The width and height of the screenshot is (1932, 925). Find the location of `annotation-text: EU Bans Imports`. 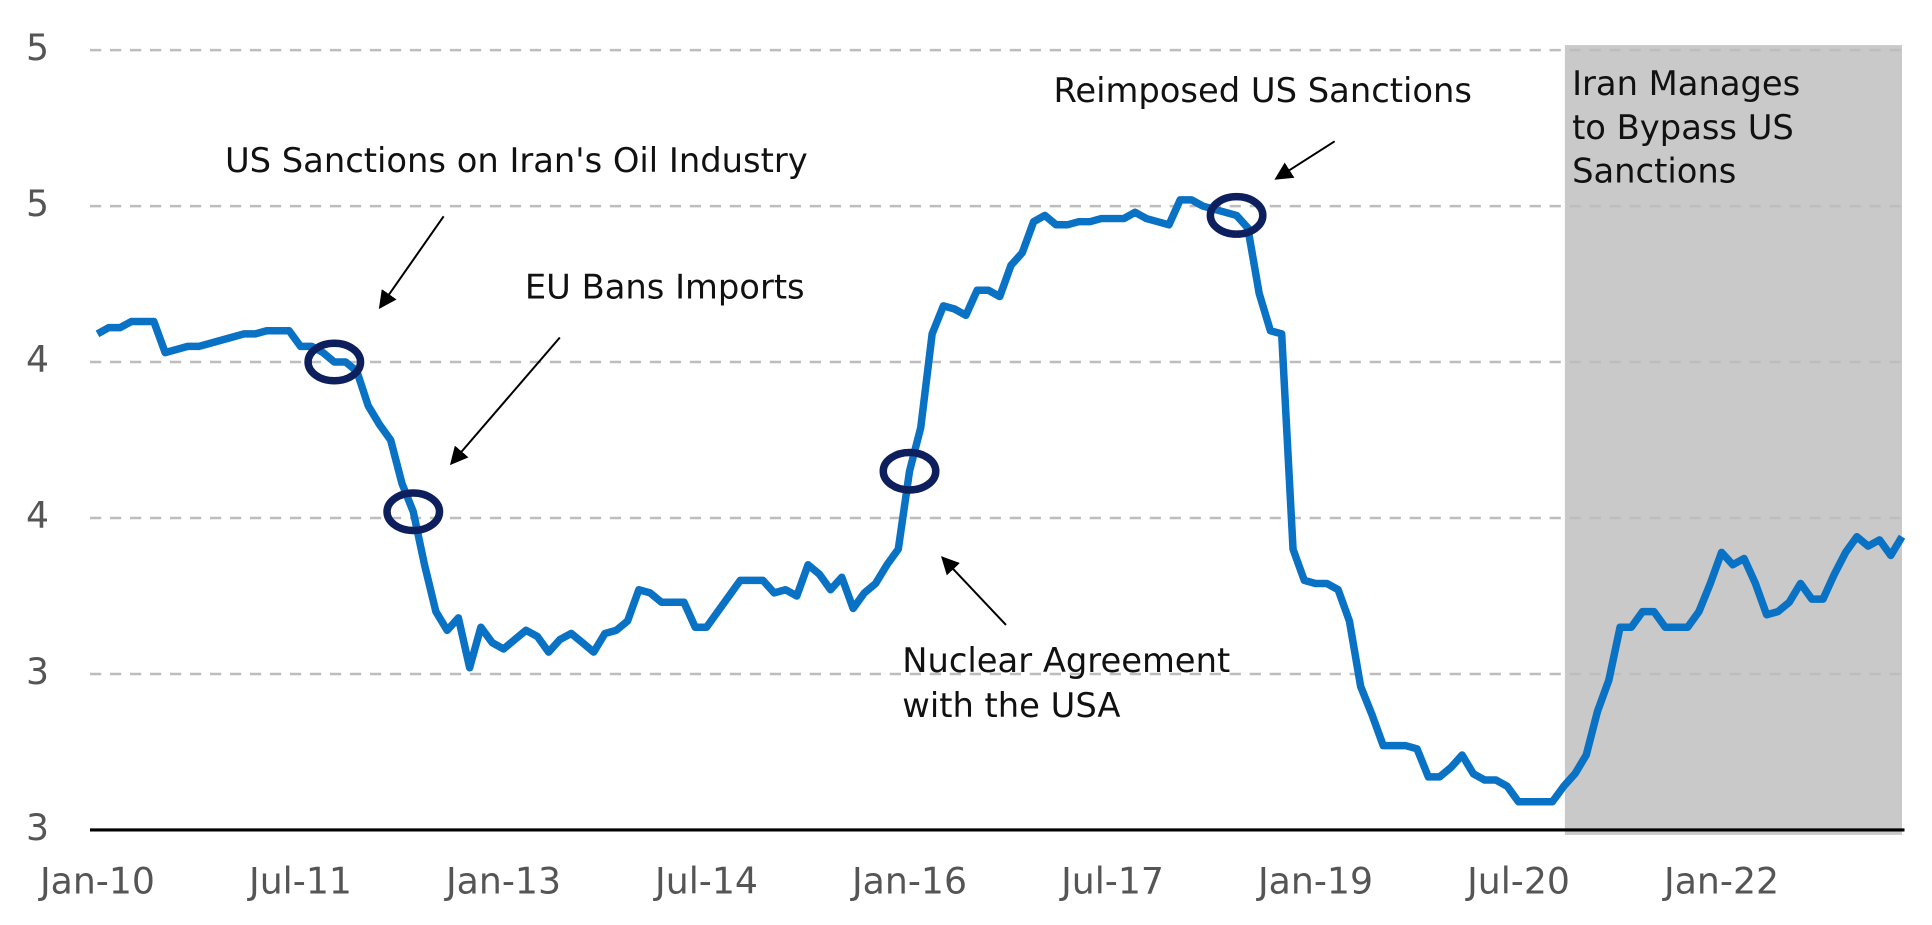

annotation-text: EU Bans Imports is located at coordinates (665, 286).